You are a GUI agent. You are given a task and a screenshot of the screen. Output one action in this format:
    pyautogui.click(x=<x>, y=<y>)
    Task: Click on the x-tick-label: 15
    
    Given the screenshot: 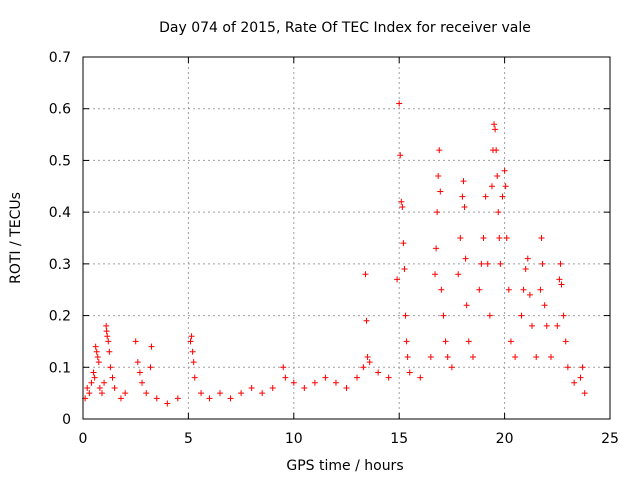 What is the action you would take?
    pyautogui.click(x=399, y=439)
    